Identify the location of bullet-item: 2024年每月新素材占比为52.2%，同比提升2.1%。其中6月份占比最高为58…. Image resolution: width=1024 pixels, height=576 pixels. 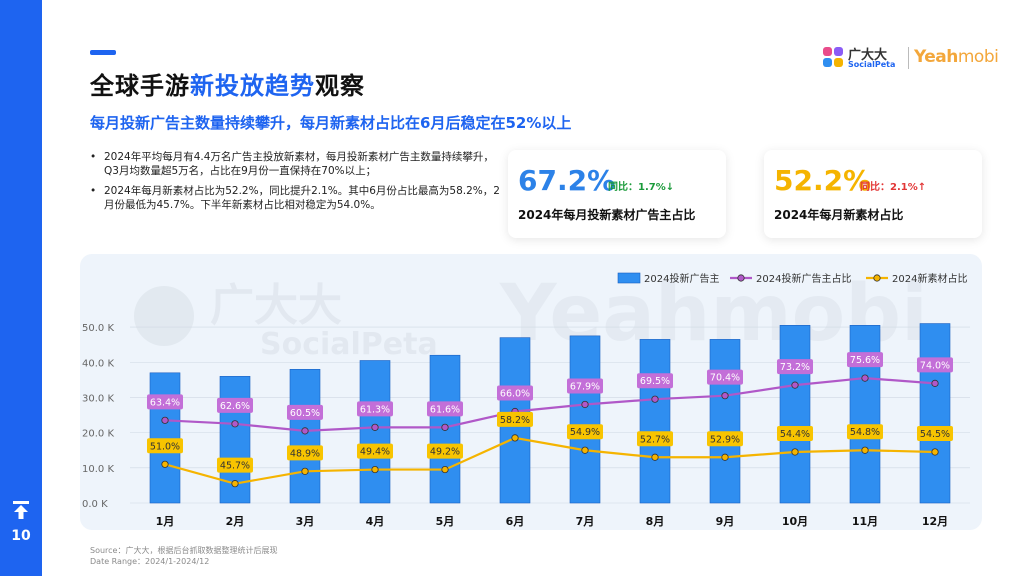
(295, 198).